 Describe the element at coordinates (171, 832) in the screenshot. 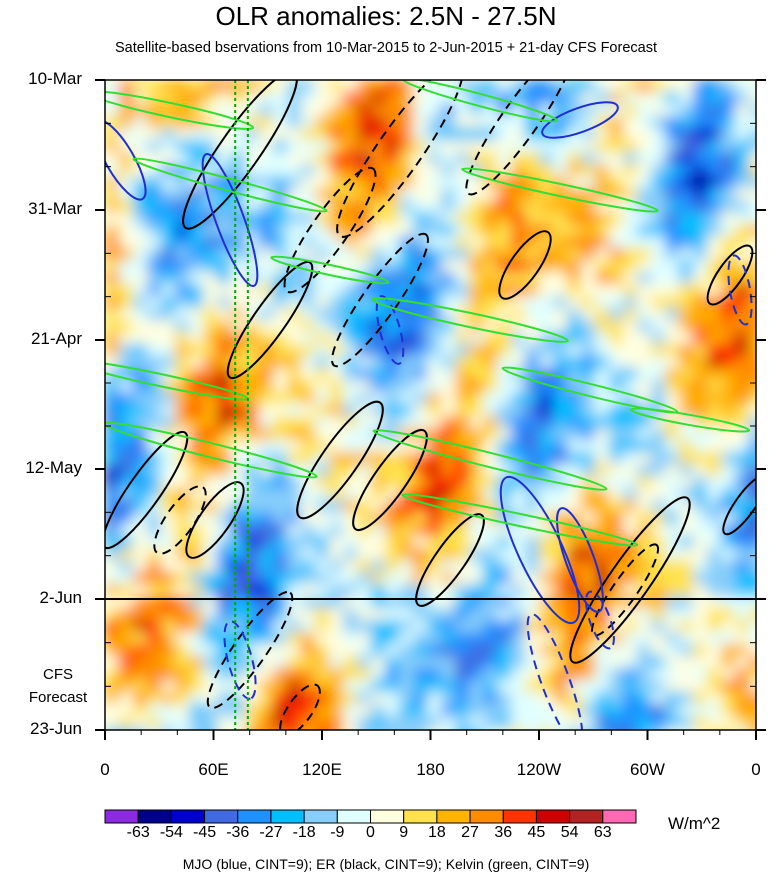

I see `colorbar-label: -54` at that location.